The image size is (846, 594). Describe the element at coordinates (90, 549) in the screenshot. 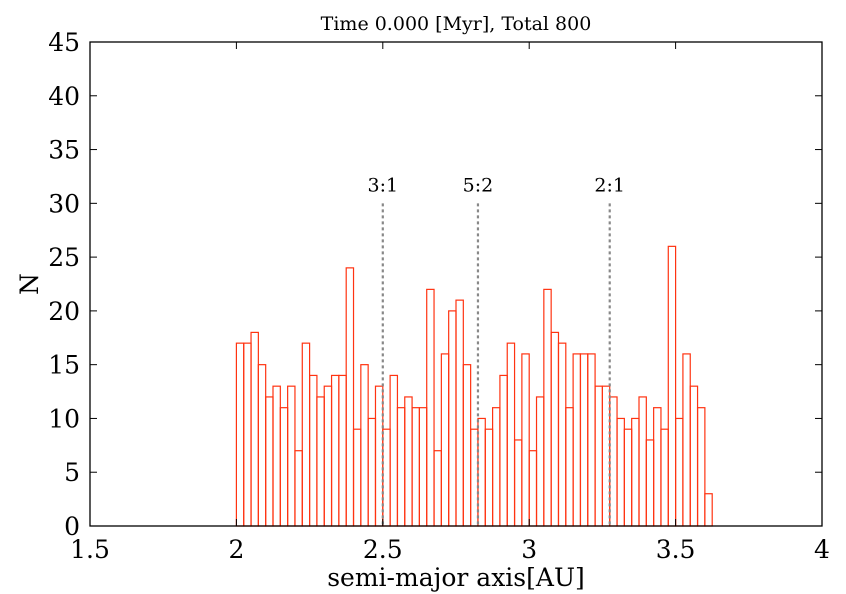

I see `x-tick-label: 1.5` at that location.